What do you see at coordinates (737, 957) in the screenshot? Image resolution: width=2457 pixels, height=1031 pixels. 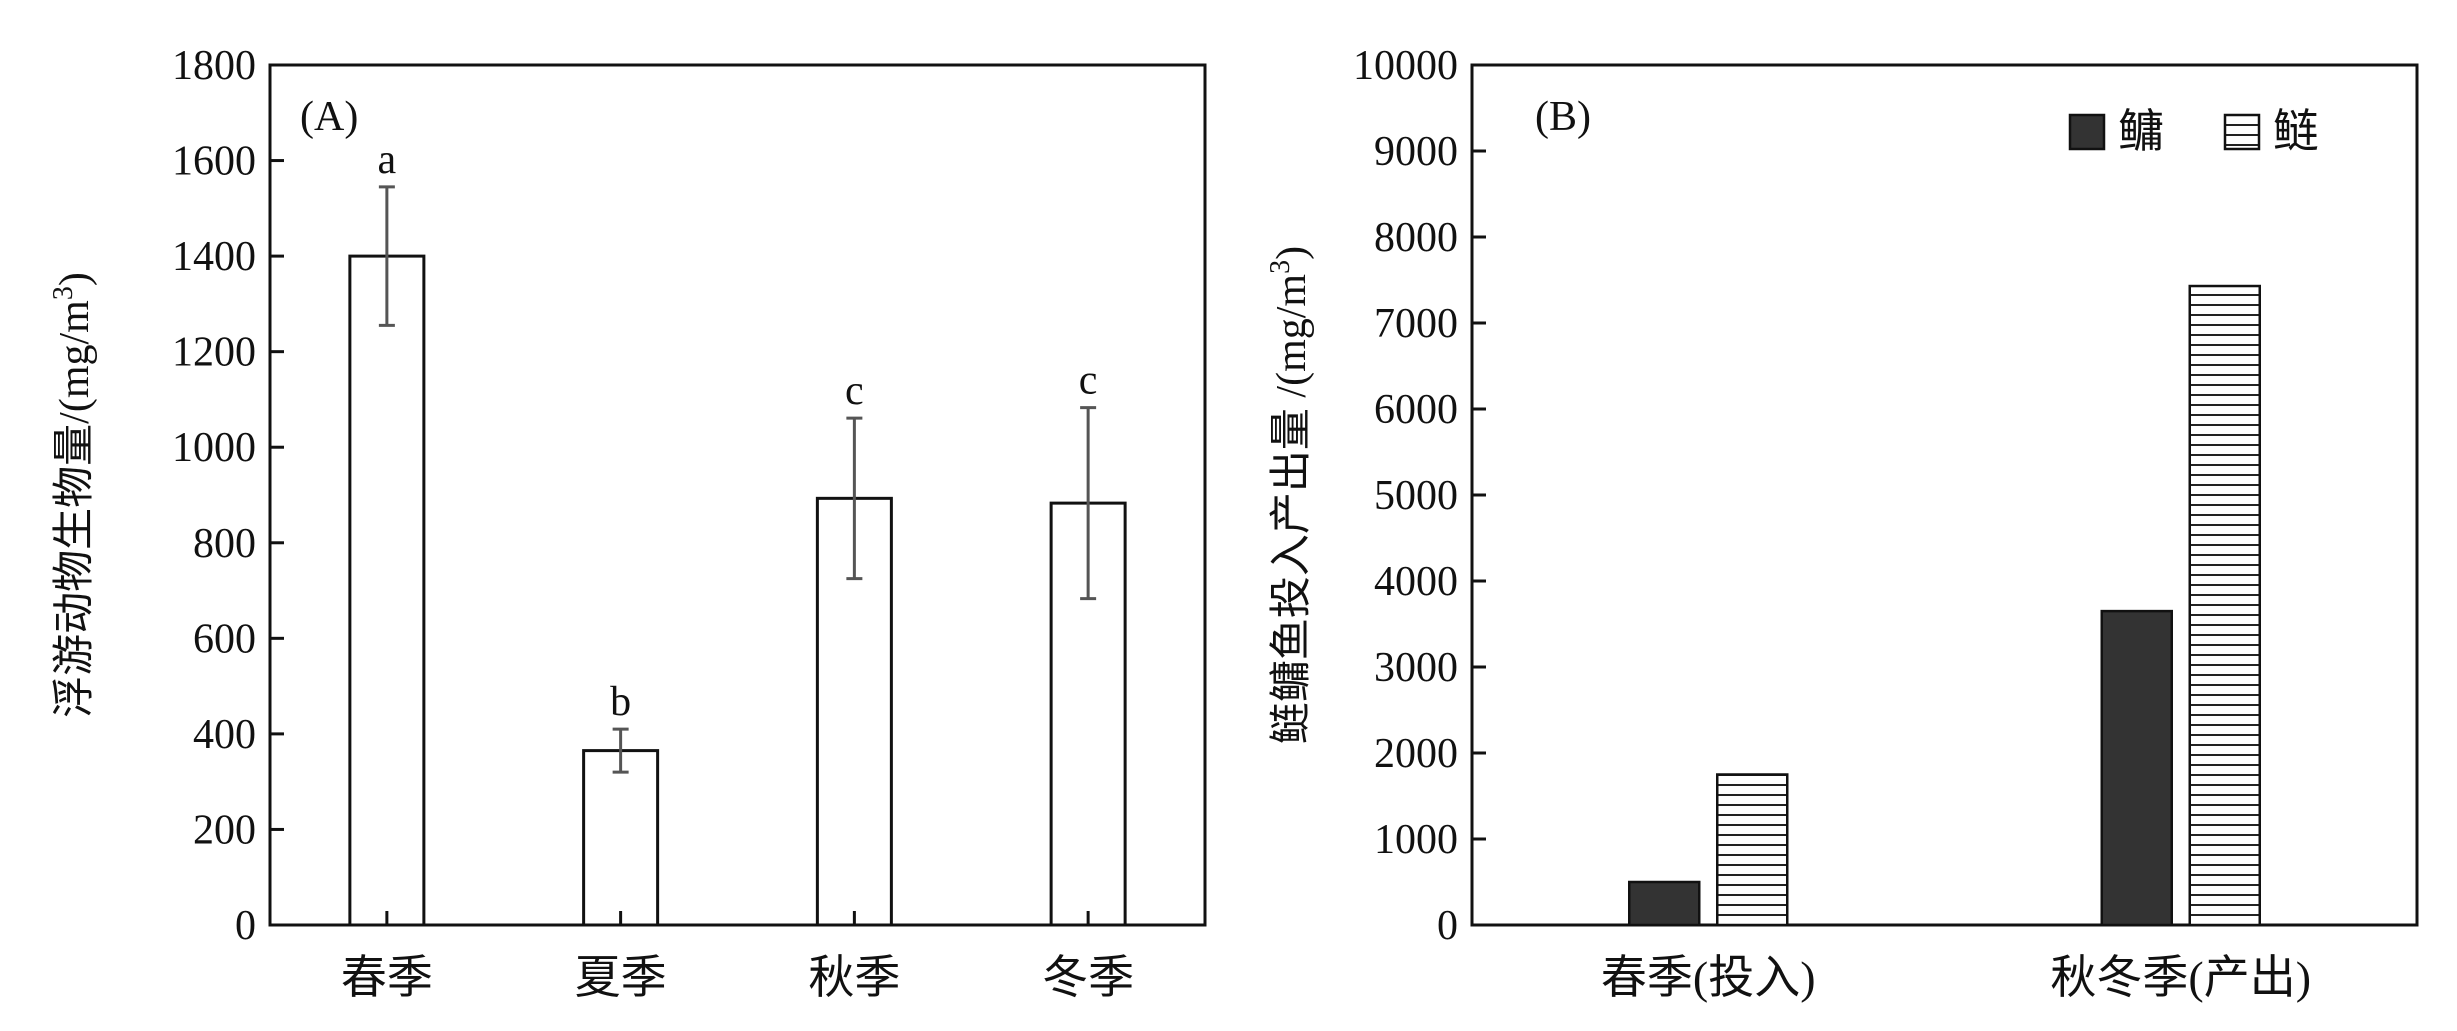 I see `x-axis-labels-a: 春季 夏季 秋季 冬季` at bounding box center [737, 957].